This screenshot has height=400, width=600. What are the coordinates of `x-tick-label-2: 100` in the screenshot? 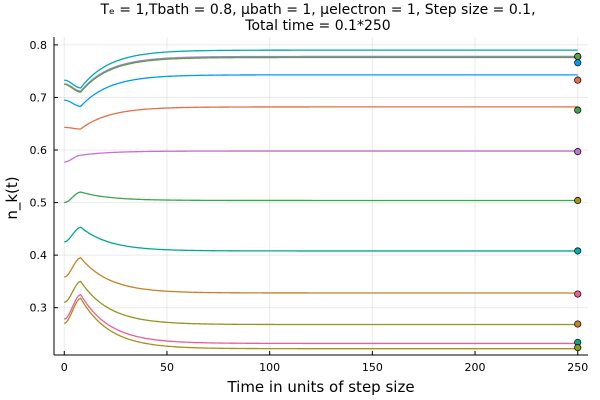 It's located at (269, 367).